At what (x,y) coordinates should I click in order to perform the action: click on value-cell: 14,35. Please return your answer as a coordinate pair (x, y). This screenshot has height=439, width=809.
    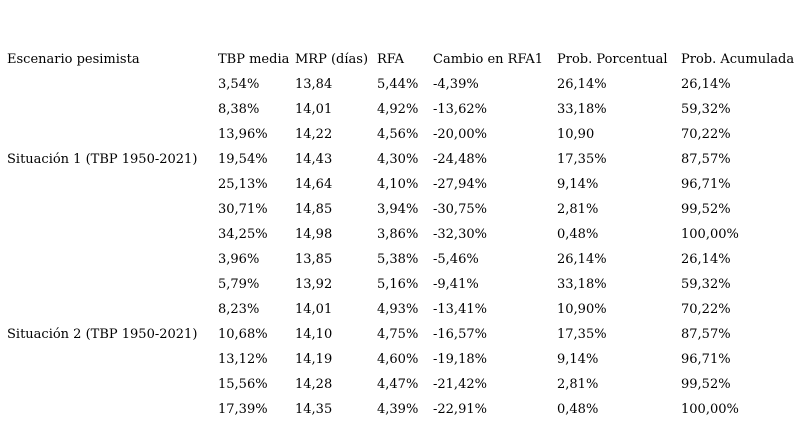
    Looking at the image, I should click on (314, 409).